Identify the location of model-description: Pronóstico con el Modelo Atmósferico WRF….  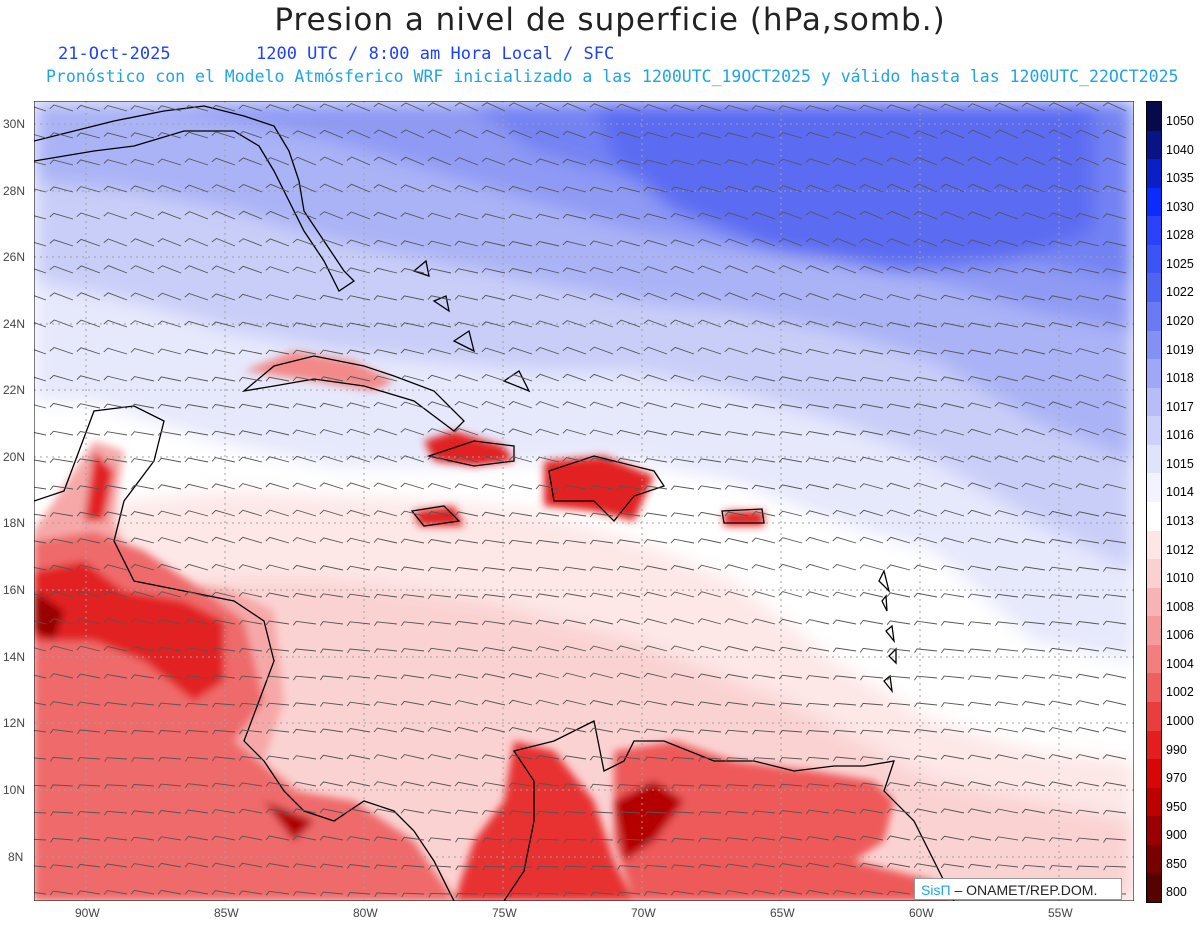
(612, 76).